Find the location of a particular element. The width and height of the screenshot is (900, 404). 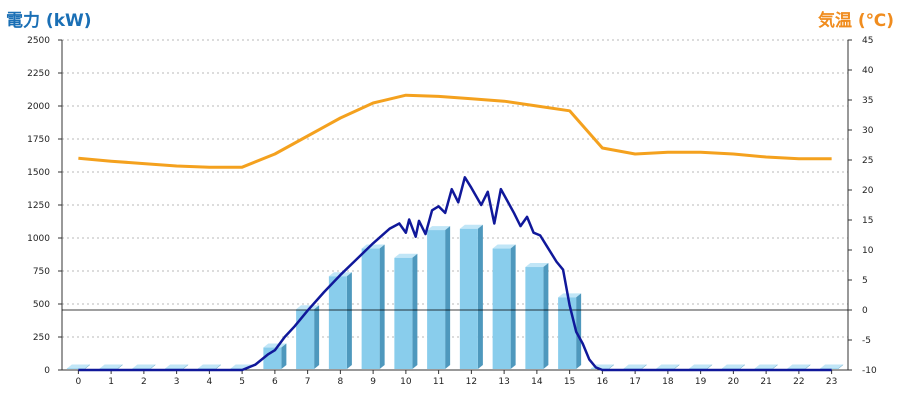

x-tick-label: 19 is located at coordinates (701, 382).